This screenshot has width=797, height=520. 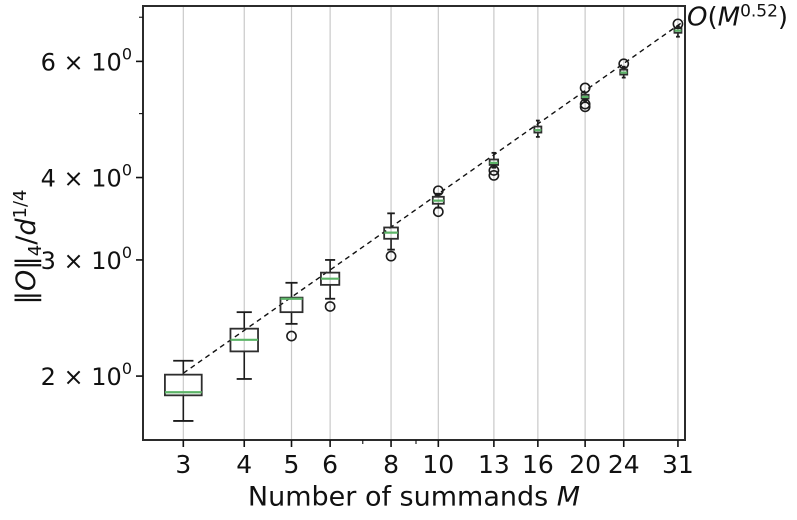 What do you see at coordinates (26, 263) in the screenshot?
I see `y-label-norm-close: ‖` at bounding box center [26, 263].